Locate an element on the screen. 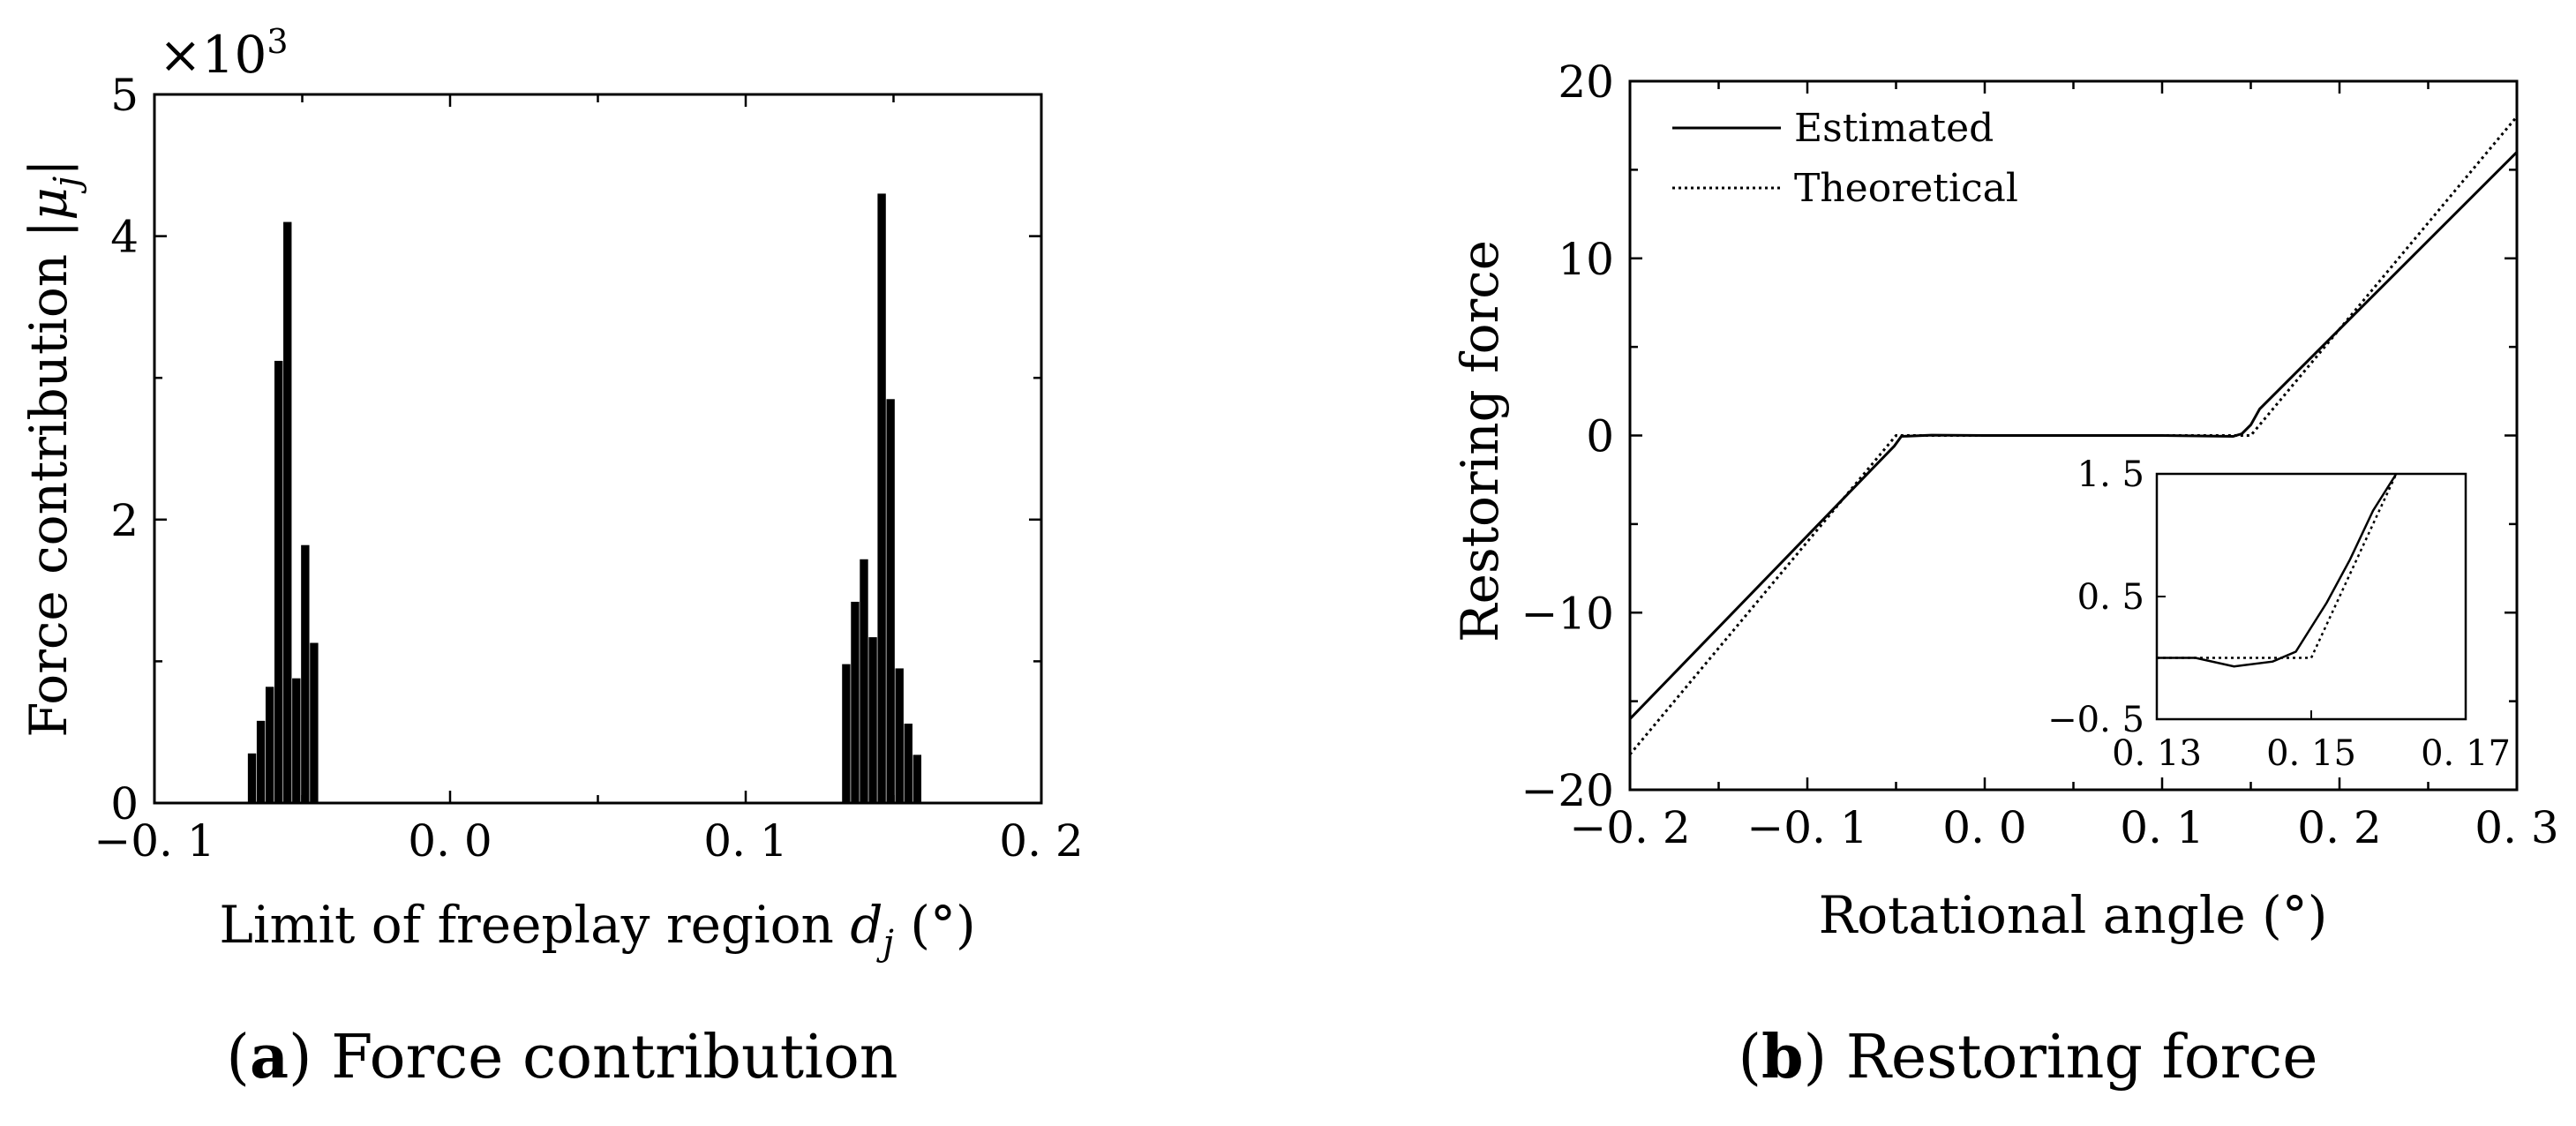  panel-a-y-scale-label: ×10³ is located at coordinates (224, 53).